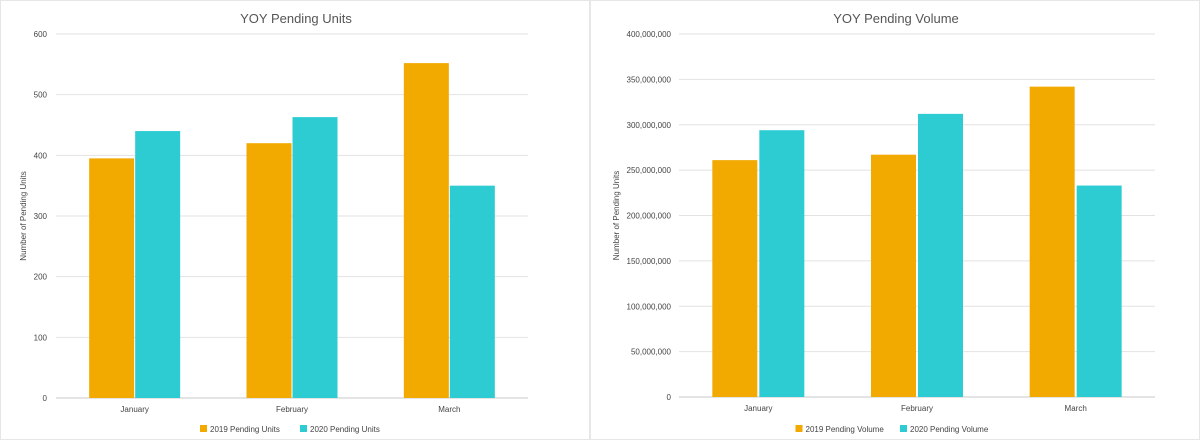  I want to click on bar-2020-pending-units-march, so click(472, 291).